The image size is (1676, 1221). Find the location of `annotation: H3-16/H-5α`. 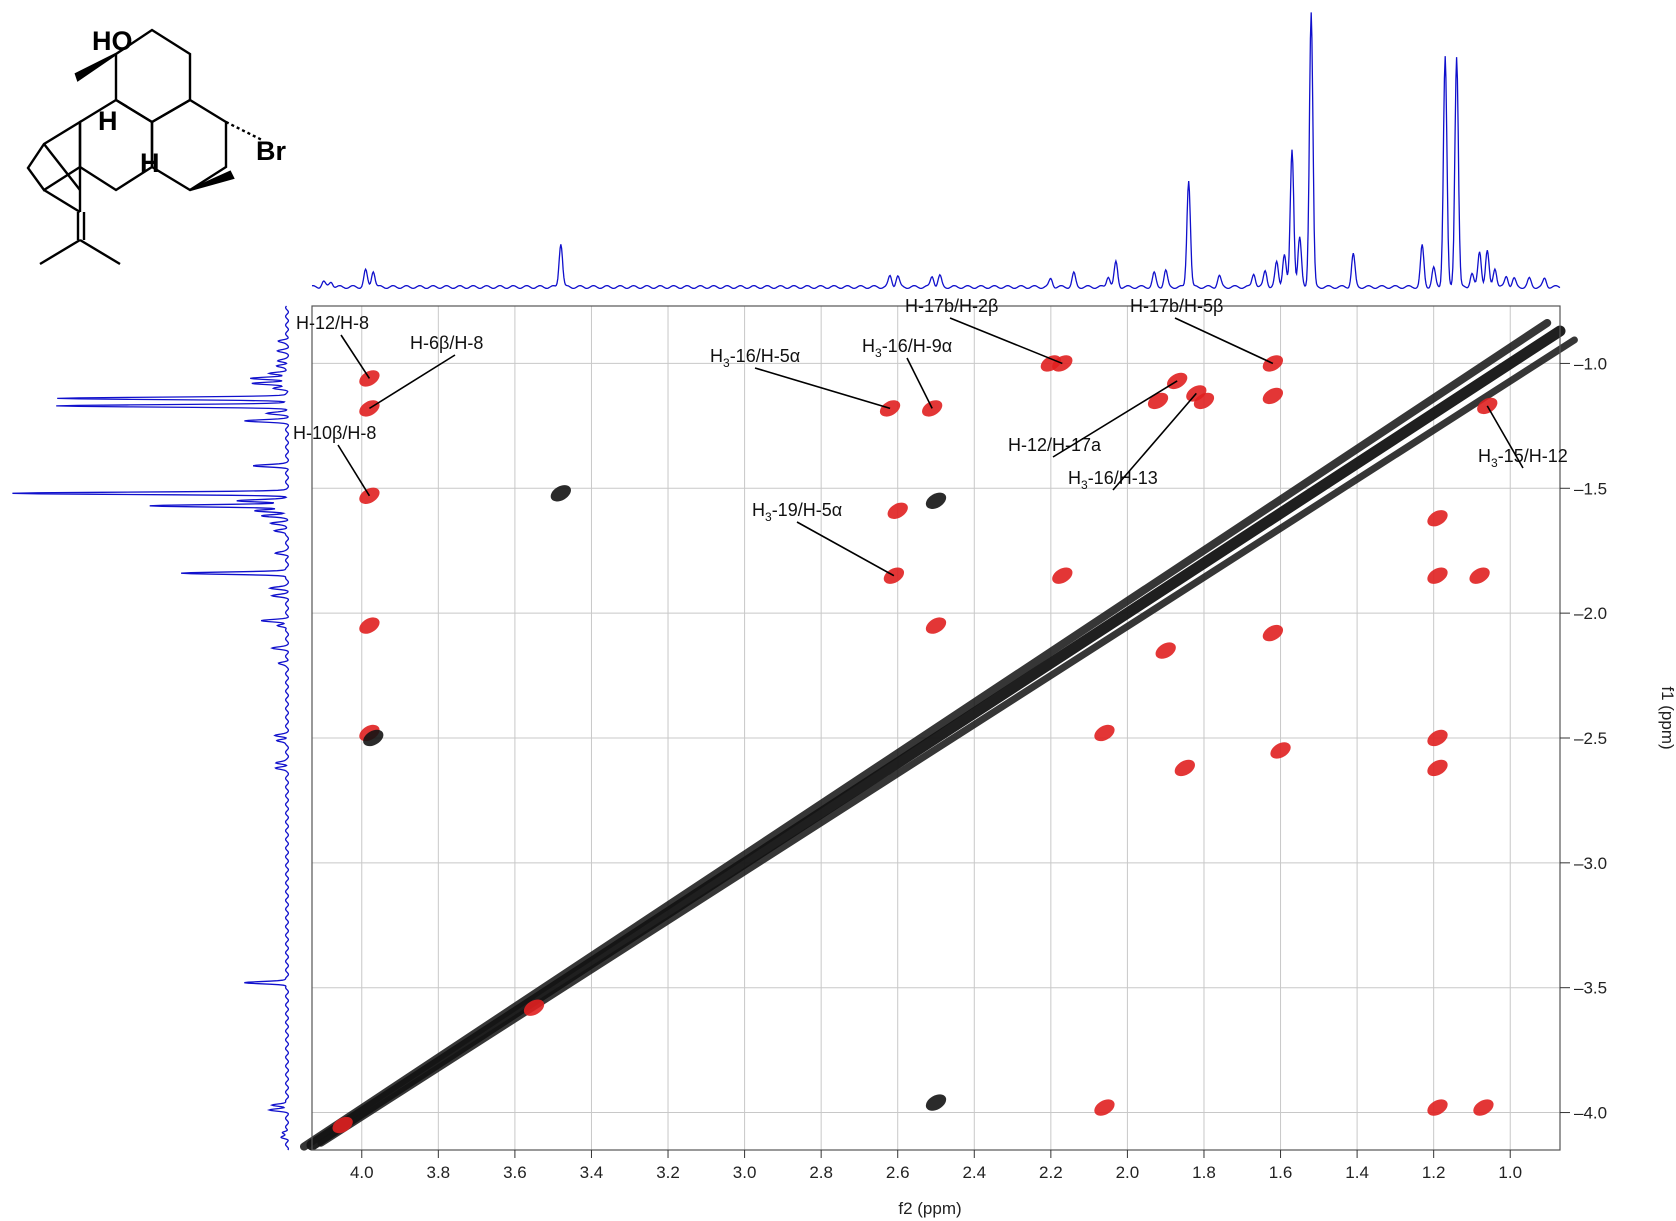

annotation: H3-16/H-5α is located at coordinates (800, 378).